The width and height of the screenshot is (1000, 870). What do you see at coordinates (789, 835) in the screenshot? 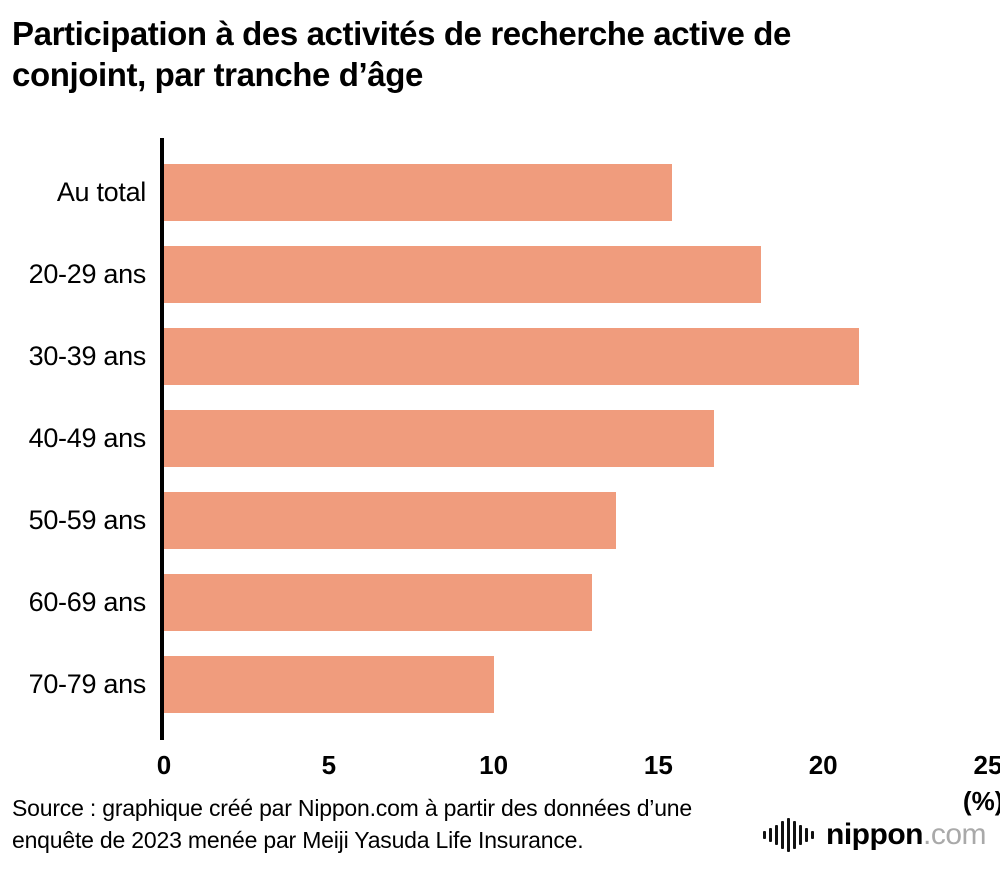
I see `nippon-logo-icon` at bounding box center [789, 835].